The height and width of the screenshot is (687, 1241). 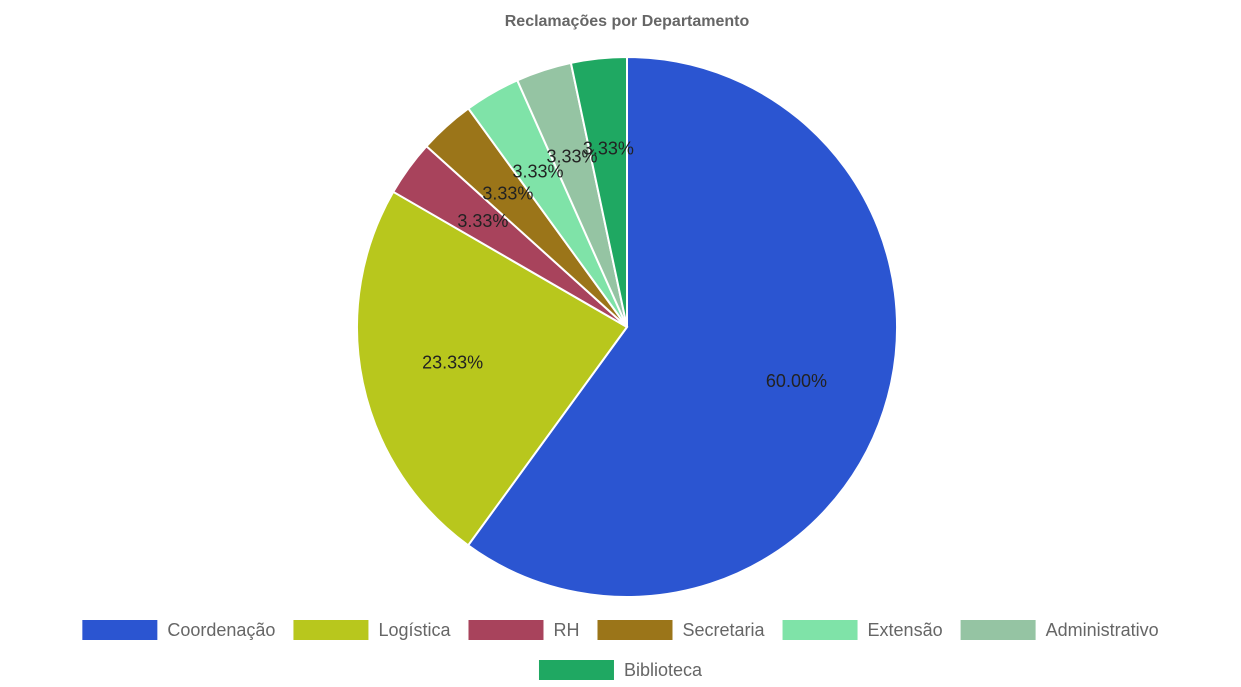 I want to click on legend-item: Secretaria, so click(x=681, y=630).